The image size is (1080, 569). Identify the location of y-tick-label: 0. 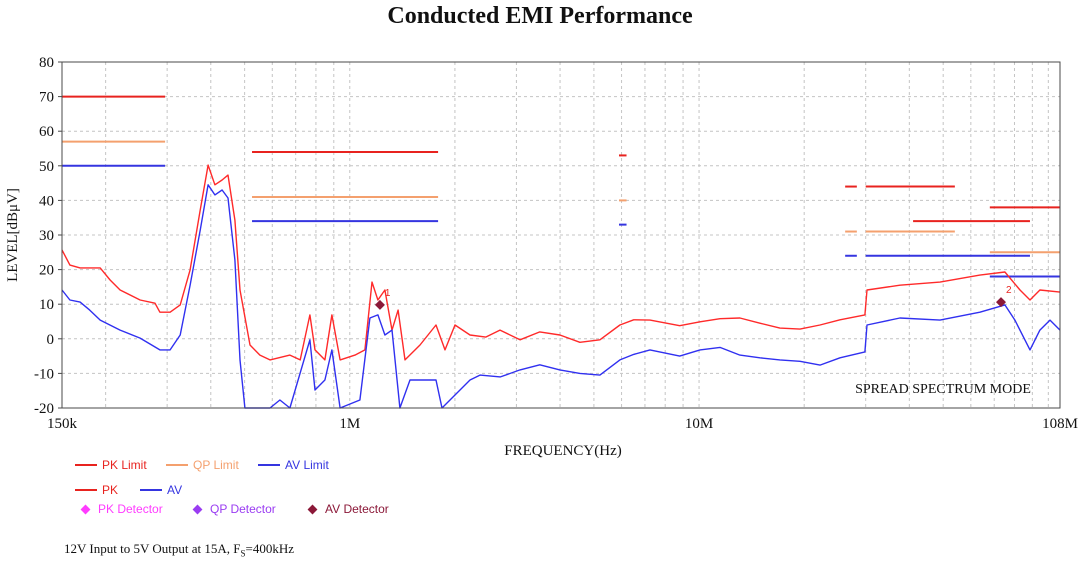
(51, 340).